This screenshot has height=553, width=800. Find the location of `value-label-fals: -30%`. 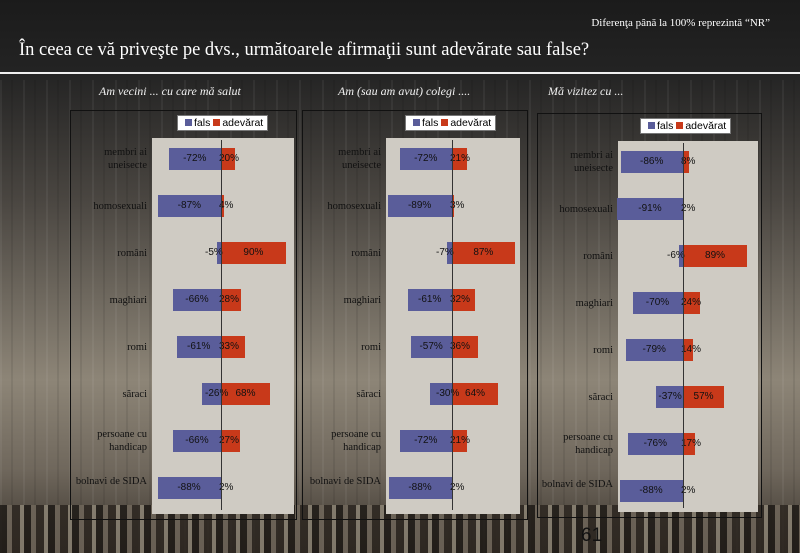

value-label-fals: -30% is located at coordinates (448, 393).